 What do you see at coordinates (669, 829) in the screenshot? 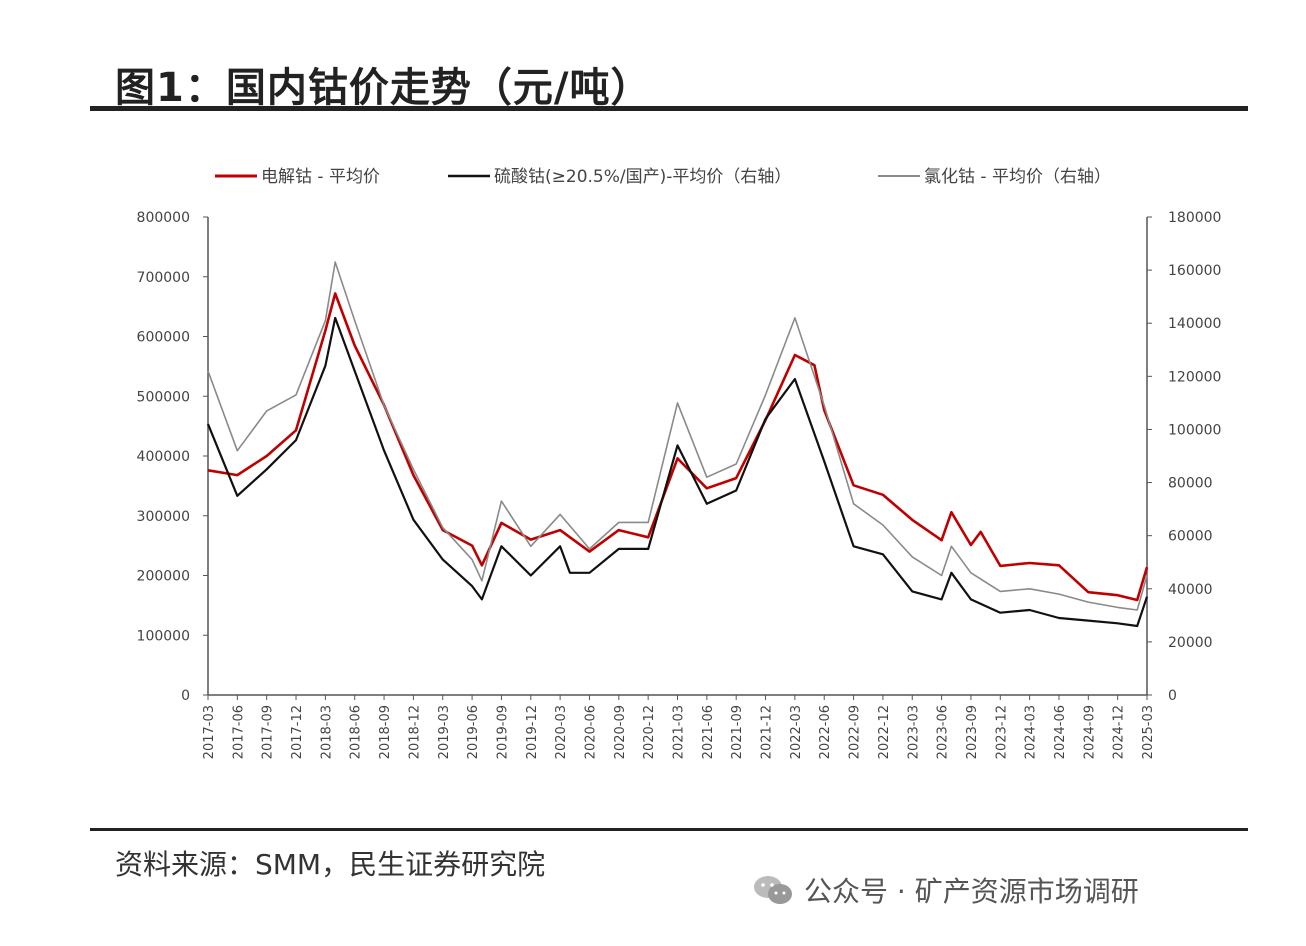
I see `footer-divider` at bounding box center [669, 829].